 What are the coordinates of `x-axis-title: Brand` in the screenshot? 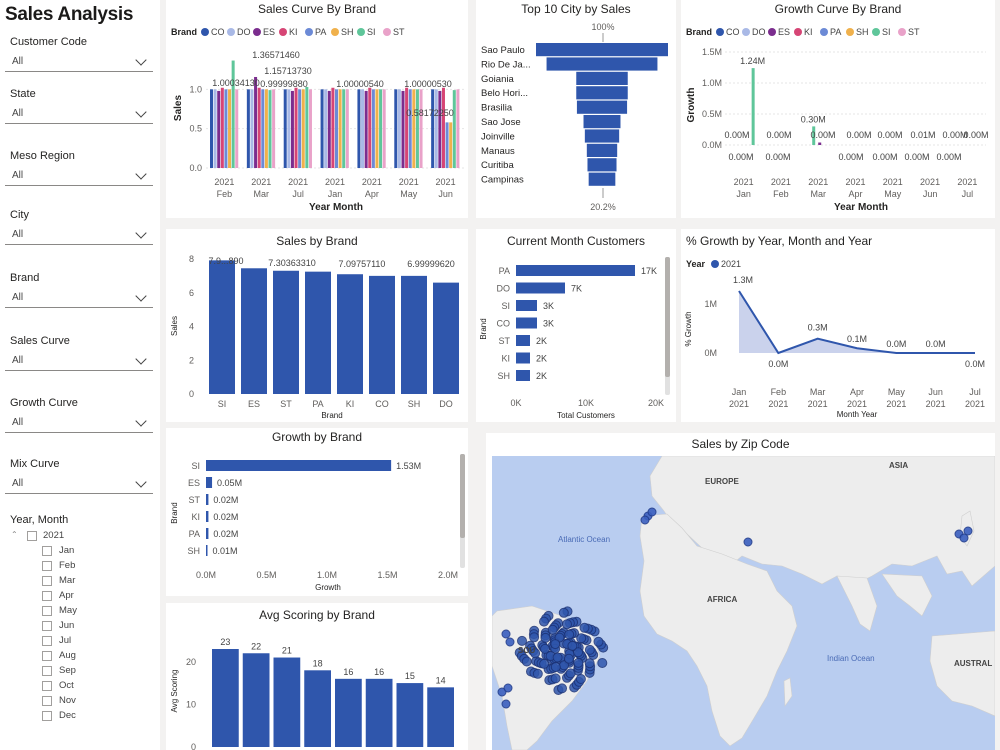 It's located at (331, 415).